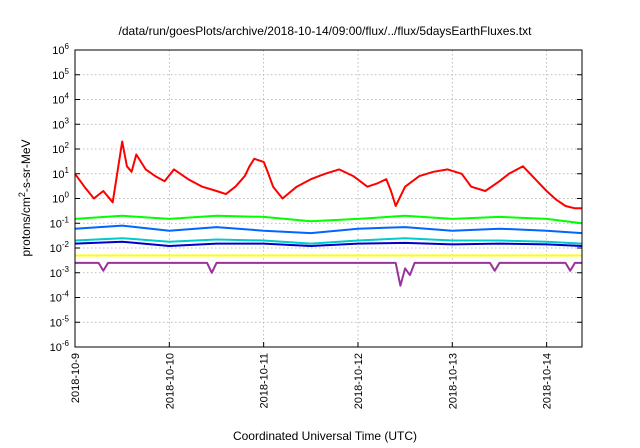  What do you see at coordinates (60, 99) in the screenshot?
I see `y-tick-label: 10⁴` at bounding box center [60, 99].